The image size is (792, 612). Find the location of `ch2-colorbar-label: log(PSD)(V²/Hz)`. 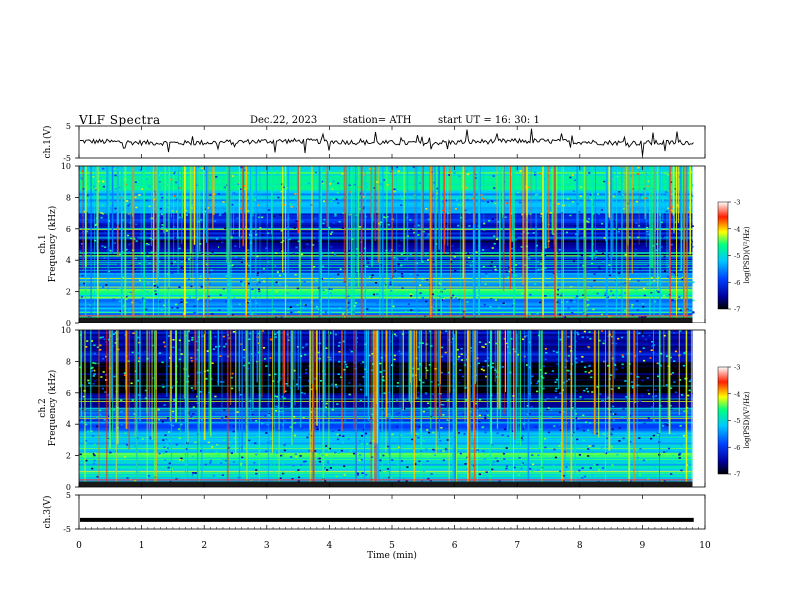

ch2-colorbar-label: log(PSD)(V²/Hz) is located at coordinates (747, 419).